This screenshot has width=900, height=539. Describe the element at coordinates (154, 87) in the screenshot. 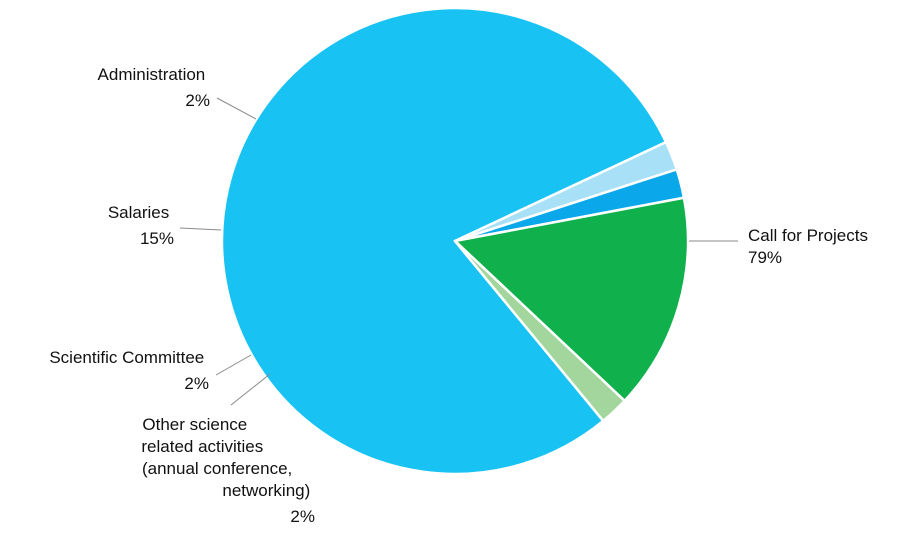

I see `slice-label-administration: Administration 2%` at that location.